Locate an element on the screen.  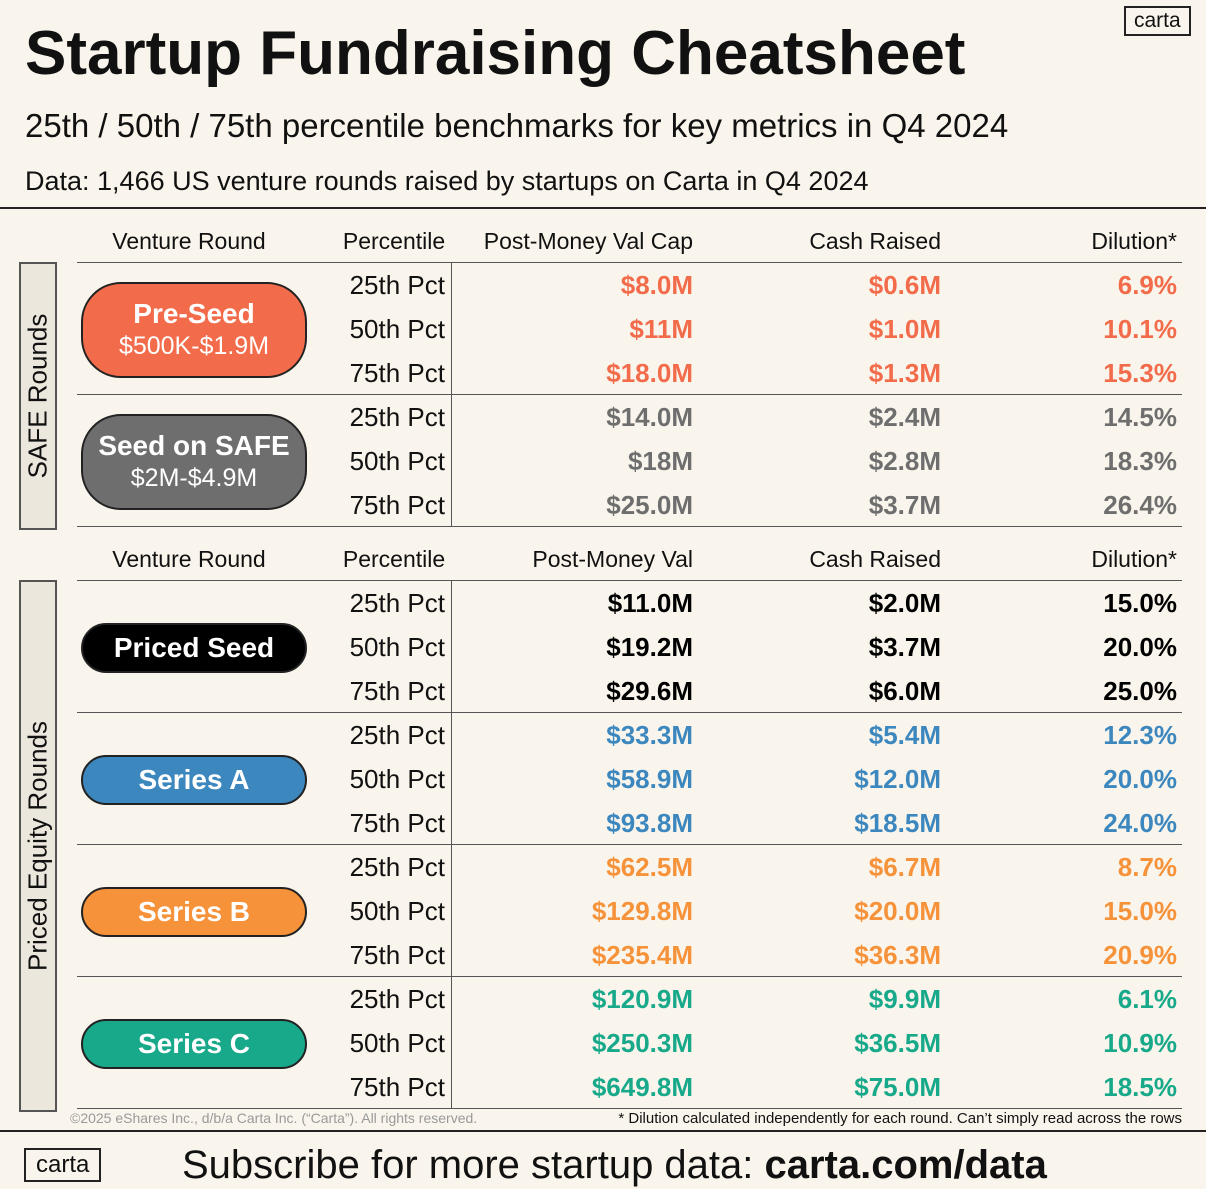
value: $36.3M is located at coordinates (897, 955).